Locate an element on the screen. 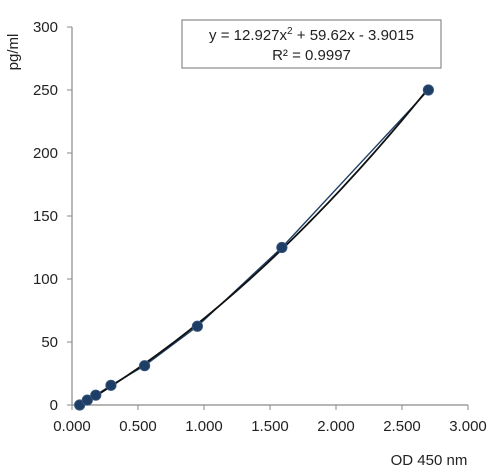 Image resolution: width=500 pixels, height=473 pixels. y-tick-label: 300 is located at coordinates (45, 27).